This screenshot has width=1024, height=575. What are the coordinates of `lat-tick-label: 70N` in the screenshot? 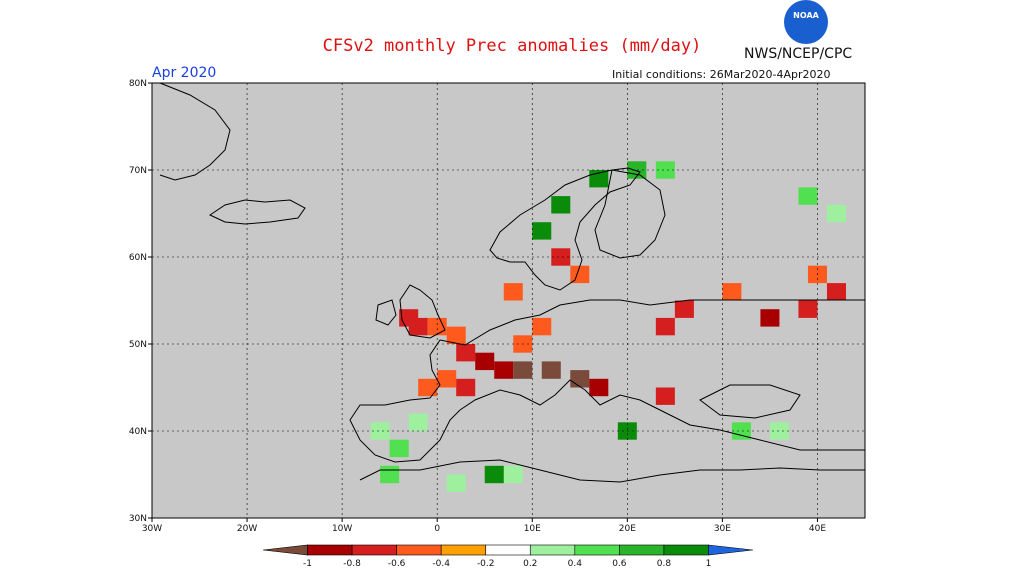 It's located at (138, 171).